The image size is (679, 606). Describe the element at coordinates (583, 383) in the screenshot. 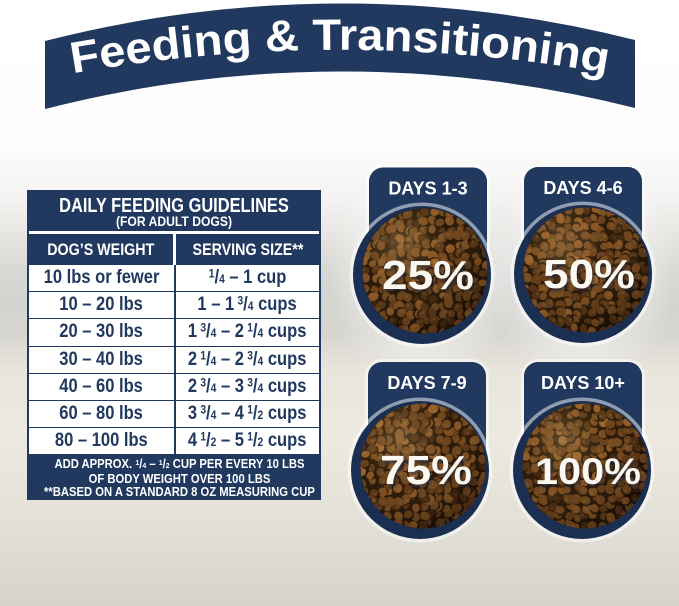

I see `svg-text: DAYS 10+` at that location.